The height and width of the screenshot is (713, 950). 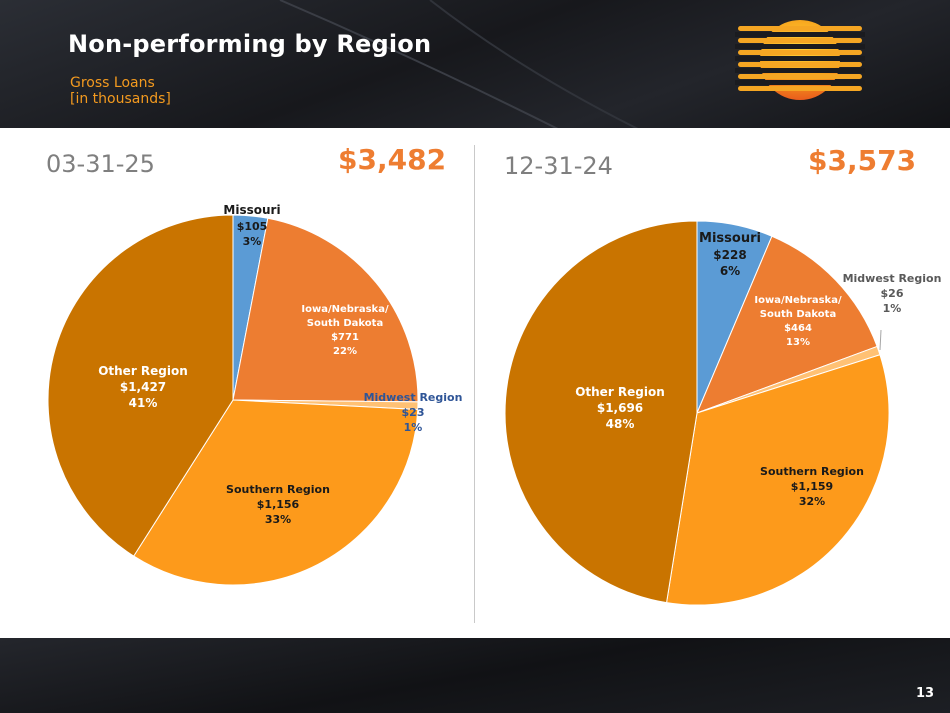 What do you see at coordinates (345, 330) in the screenshot?
I see `data-label-iowa: Iowa/Nebraska/South Dakota $771 22%` at bounding box center [345, 330].